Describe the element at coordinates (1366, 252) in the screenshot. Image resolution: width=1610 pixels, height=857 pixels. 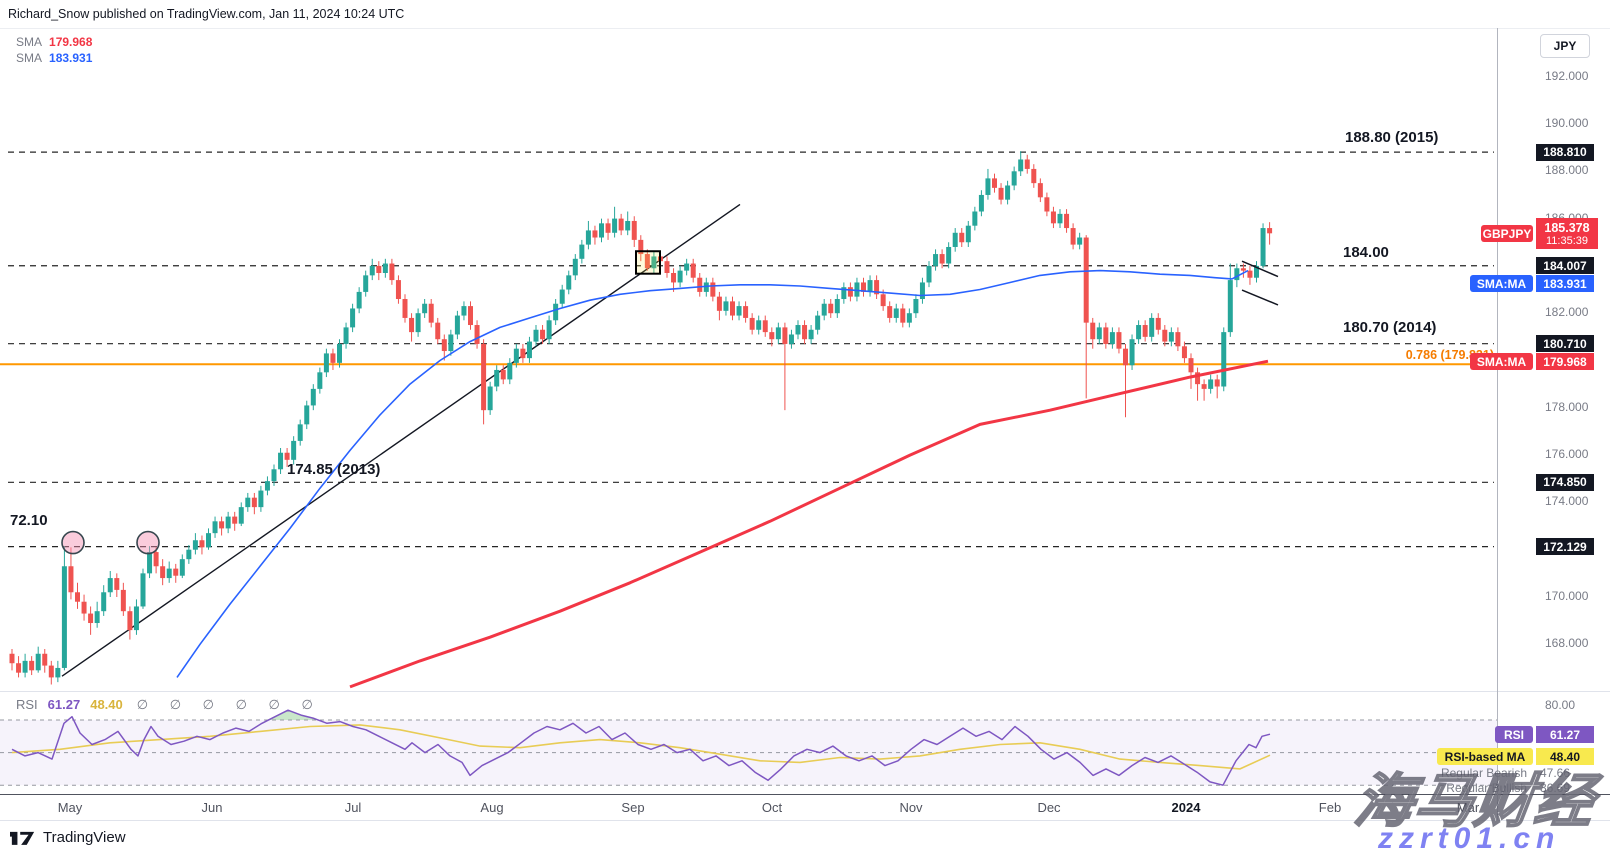
I see `chart-annotation: 184.00` at that location.